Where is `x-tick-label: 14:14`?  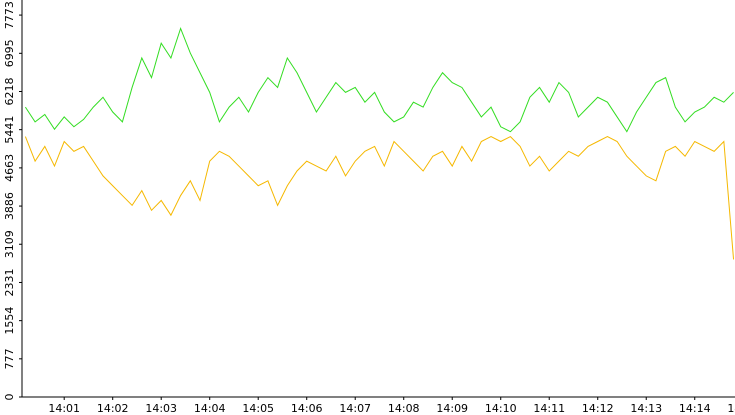
x-tick-label: 14:14 is located at coordinates (695, 408).